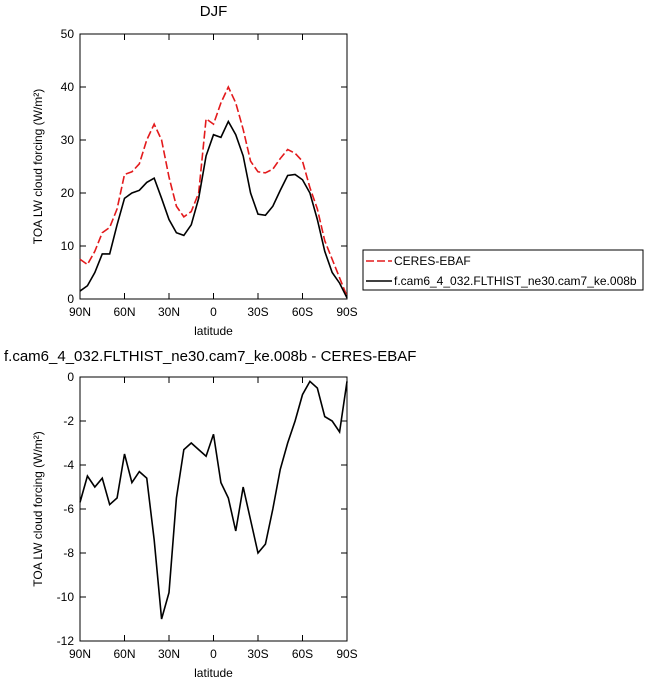 This screenshot has width=649, height=695. What do you see at coordinates (214, 11) in the screenshot?
I see `chart-title: DJF` at bounding box center [214, 11].